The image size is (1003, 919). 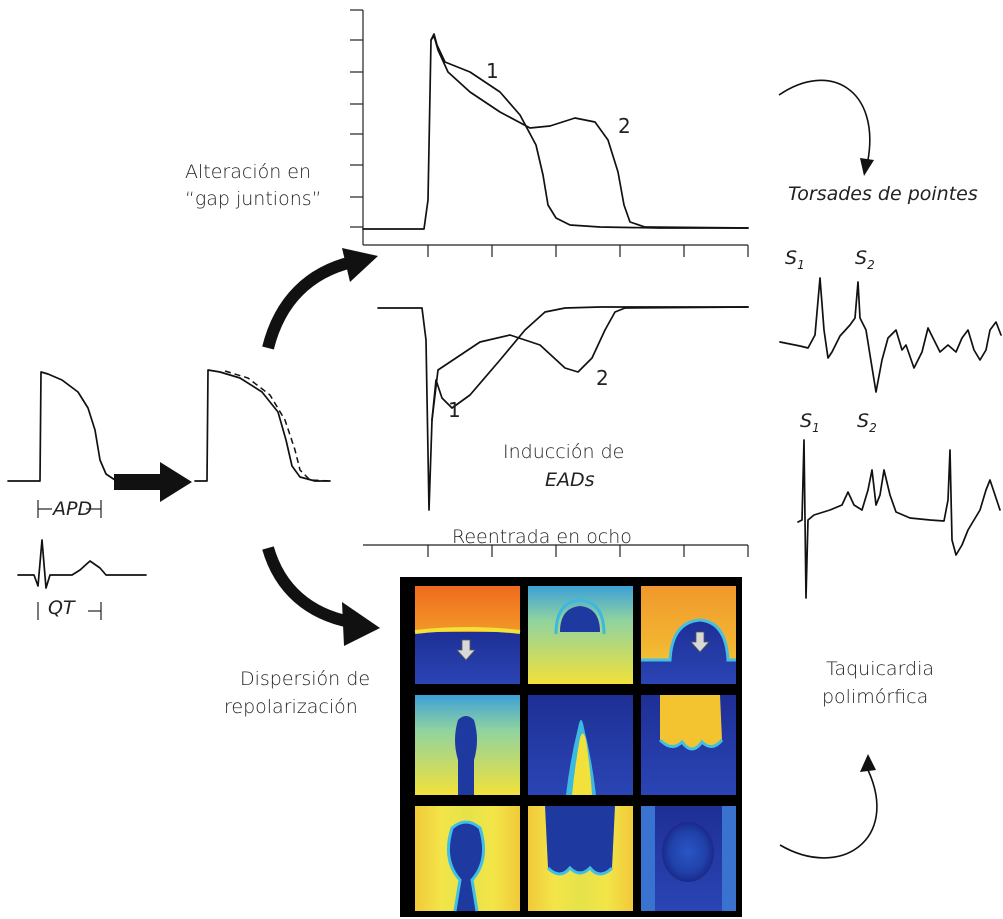 What do you see at coordinates (883, 194) in the screenshot?
I see `torsades-label: Torsades de pointes` at bounding box center [883, 194].